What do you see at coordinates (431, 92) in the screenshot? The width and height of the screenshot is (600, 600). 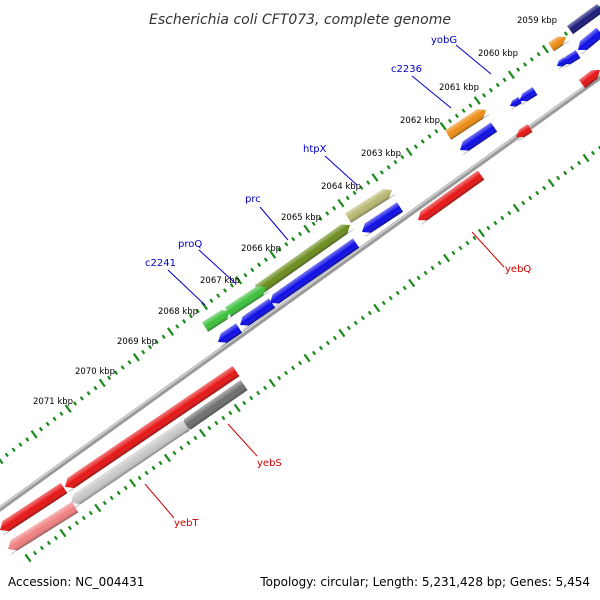 I see `leader-c2236` at bounding box center [431, 92].